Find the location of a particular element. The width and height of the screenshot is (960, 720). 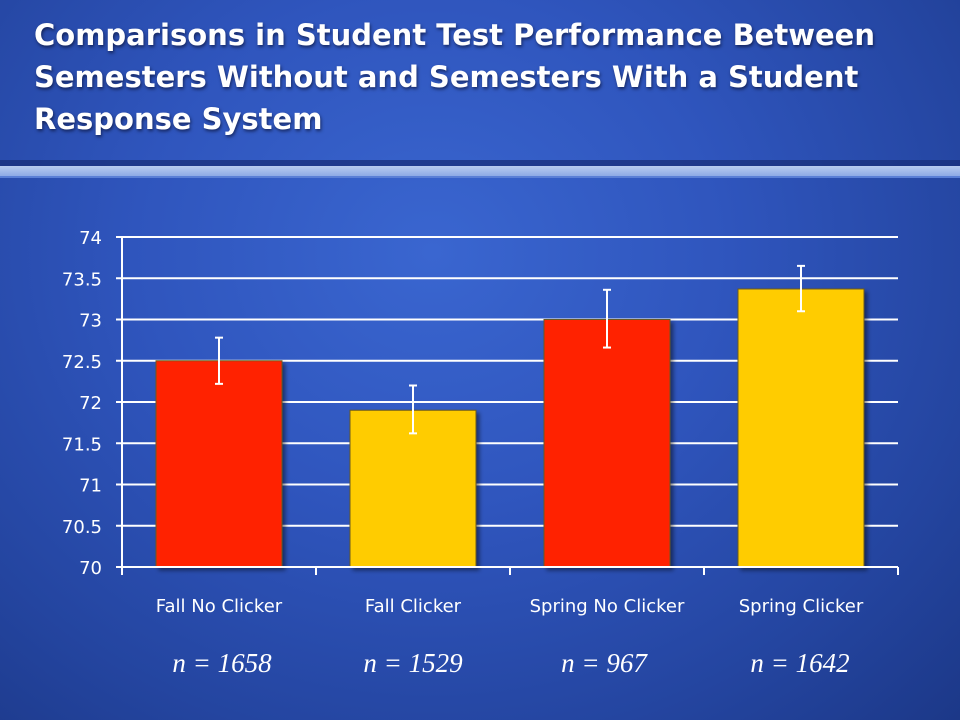

n-label-spring-no-clicker: n = 967 is located at coordinates (604, 663).